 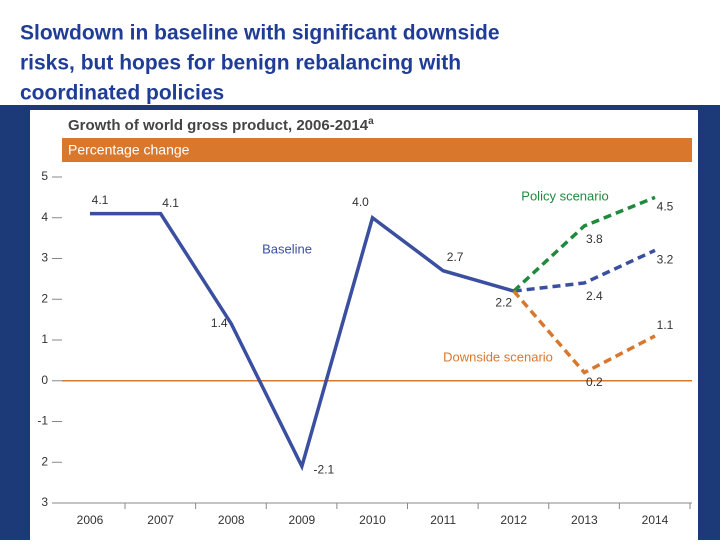 What do you see at coordinates (122, 93) in the screenshot?
I see `slide-title-line: coordinated policies` at bounding box center [122, 93].